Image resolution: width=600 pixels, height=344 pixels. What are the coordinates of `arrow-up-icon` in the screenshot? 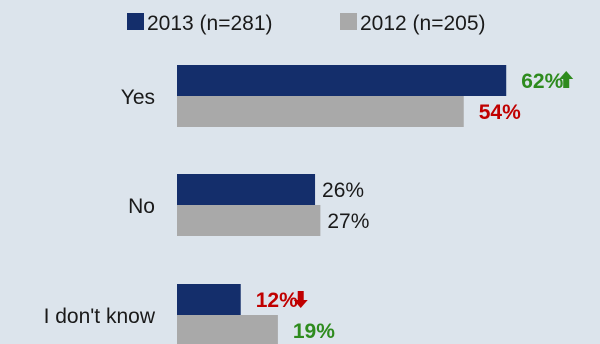 It's located at (566, 79).